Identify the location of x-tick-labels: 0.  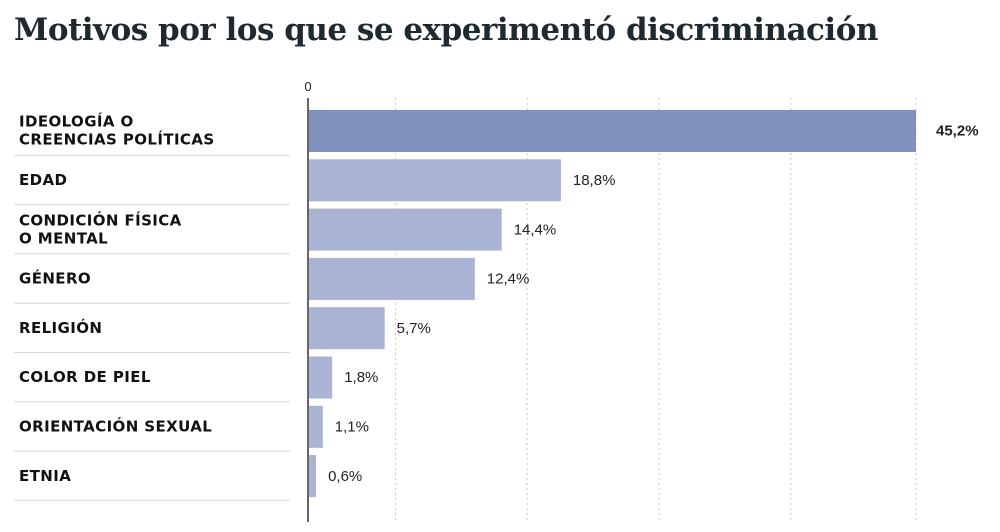
(307, 86).